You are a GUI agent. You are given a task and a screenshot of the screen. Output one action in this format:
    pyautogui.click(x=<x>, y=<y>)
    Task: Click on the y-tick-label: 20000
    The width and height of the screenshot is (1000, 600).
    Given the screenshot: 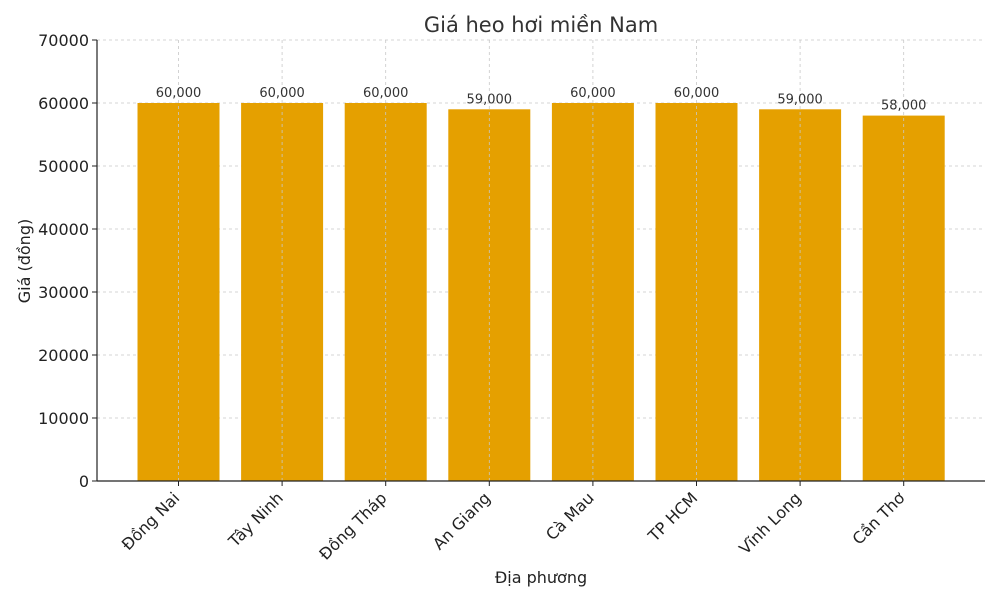 What is the action you would take?
    pyautogui.click(x=63, y=355)
    